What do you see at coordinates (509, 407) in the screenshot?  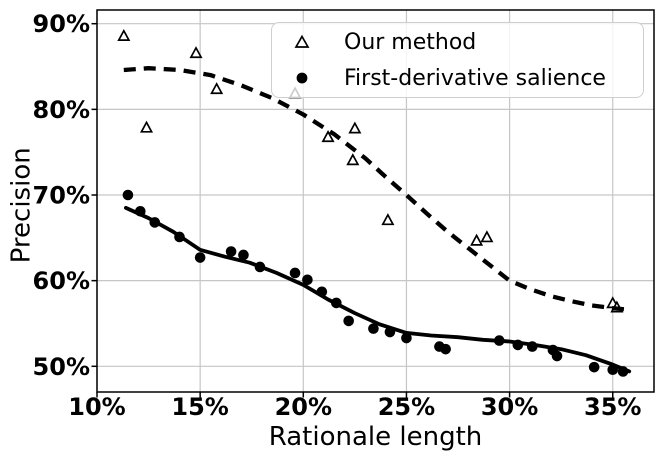 I see `x-tick-label: 30%` at bounding box center [509, 407].